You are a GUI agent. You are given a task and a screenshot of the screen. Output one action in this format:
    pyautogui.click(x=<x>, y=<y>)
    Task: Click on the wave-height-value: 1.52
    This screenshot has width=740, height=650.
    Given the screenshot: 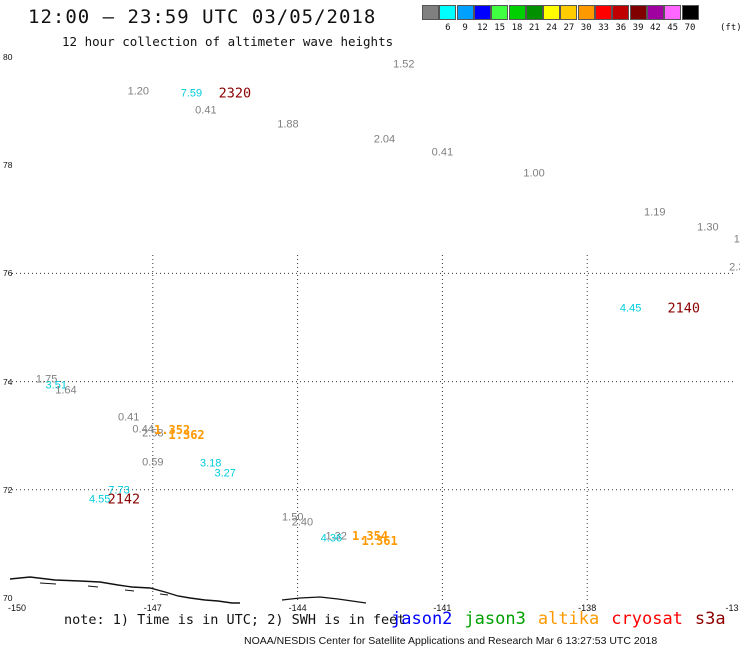 What is the action you would take?
    pyautogui.click(x=404, y=64)
    